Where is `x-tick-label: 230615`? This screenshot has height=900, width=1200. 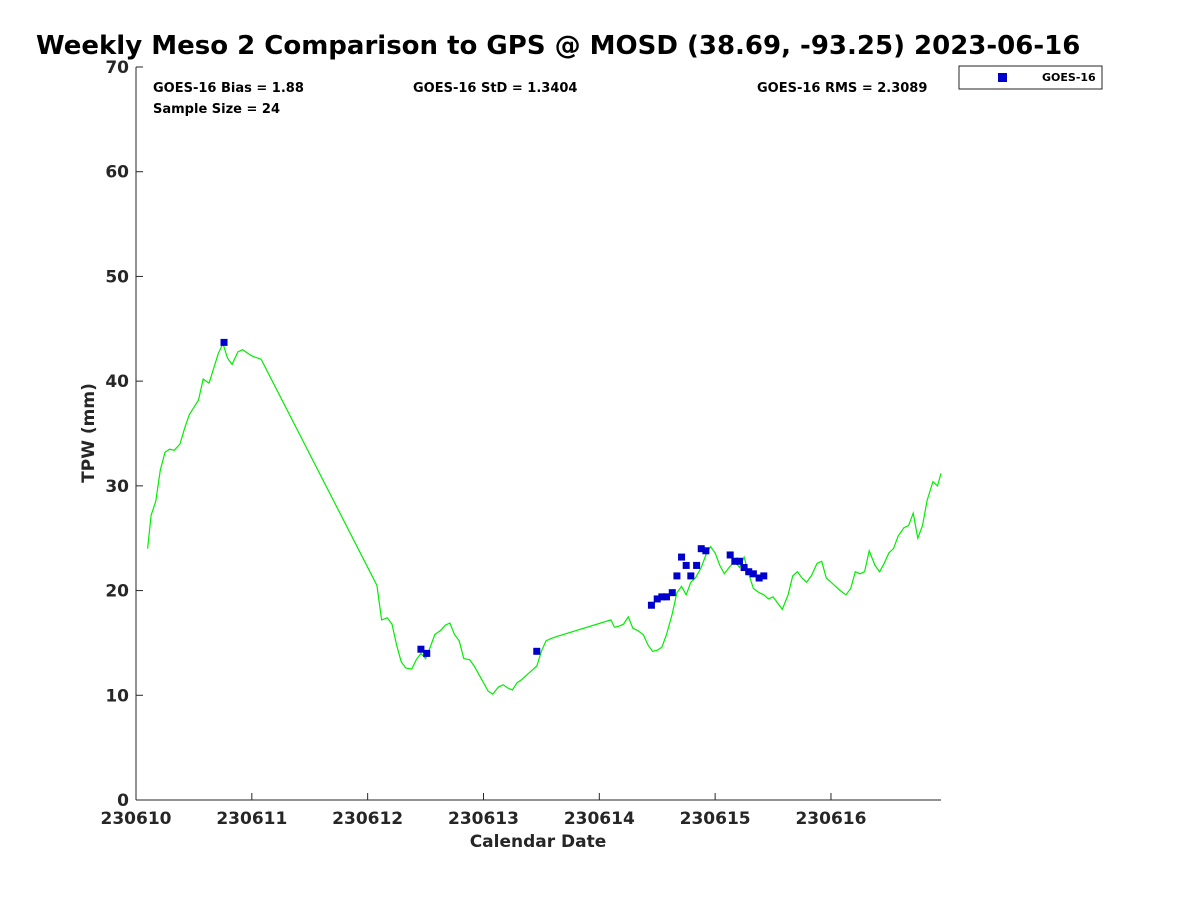 x-tick-label: 230615 is located at coordinates (715, 819).